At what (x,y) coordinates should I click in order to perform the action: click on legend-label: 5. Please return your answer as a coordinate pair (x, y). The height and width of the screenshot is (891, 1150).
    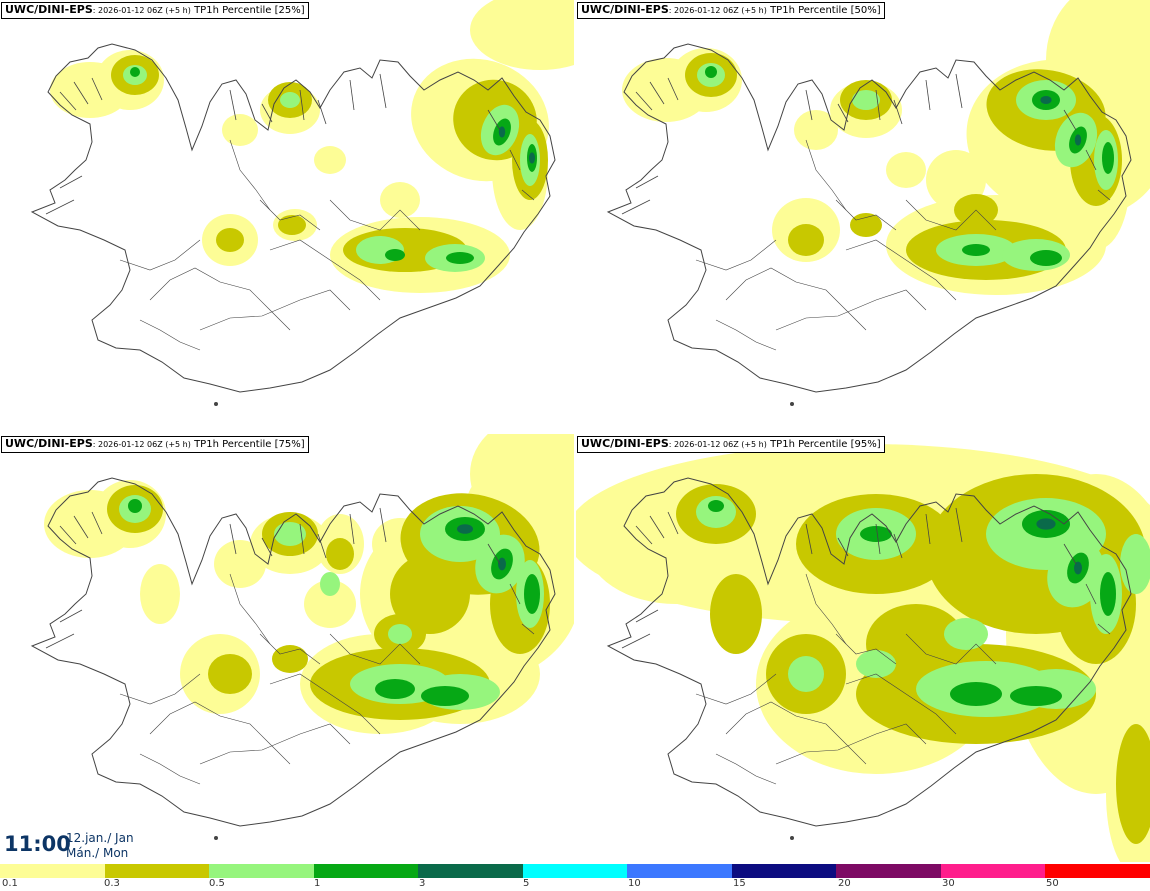
    Looking at the image, I should click on (526, 883).